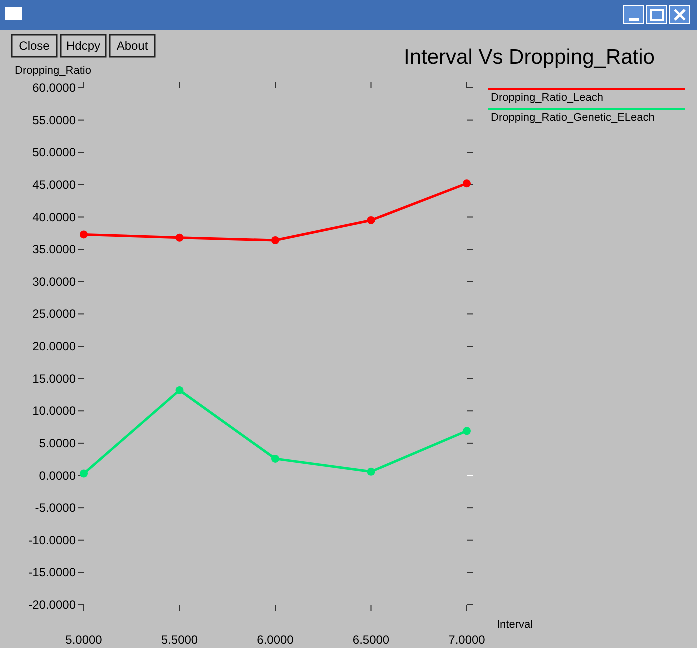 The image size is (697, 648). Describe the element at coordinates (83, 46) in the screenshot. I see `button: Hdcpy` at that location.